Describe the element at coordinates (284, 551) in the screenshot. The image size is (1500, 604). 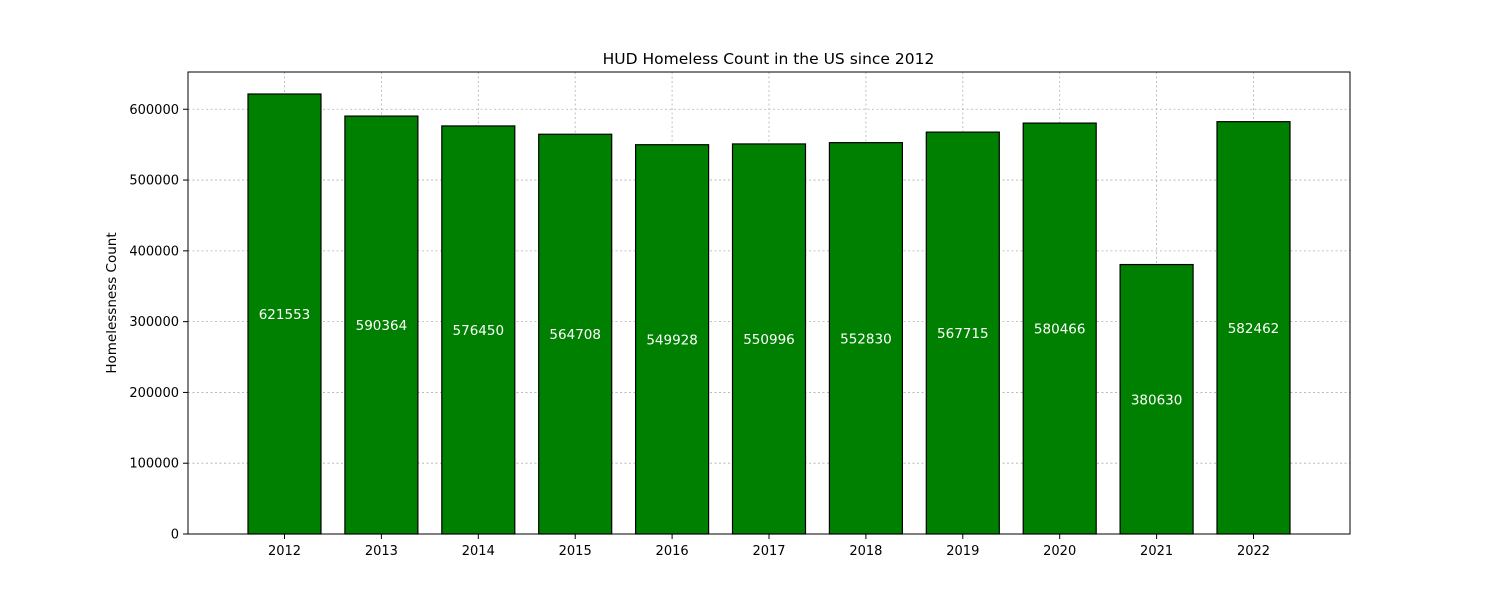
I see `x-tick-label-2012: 2012` at that location.